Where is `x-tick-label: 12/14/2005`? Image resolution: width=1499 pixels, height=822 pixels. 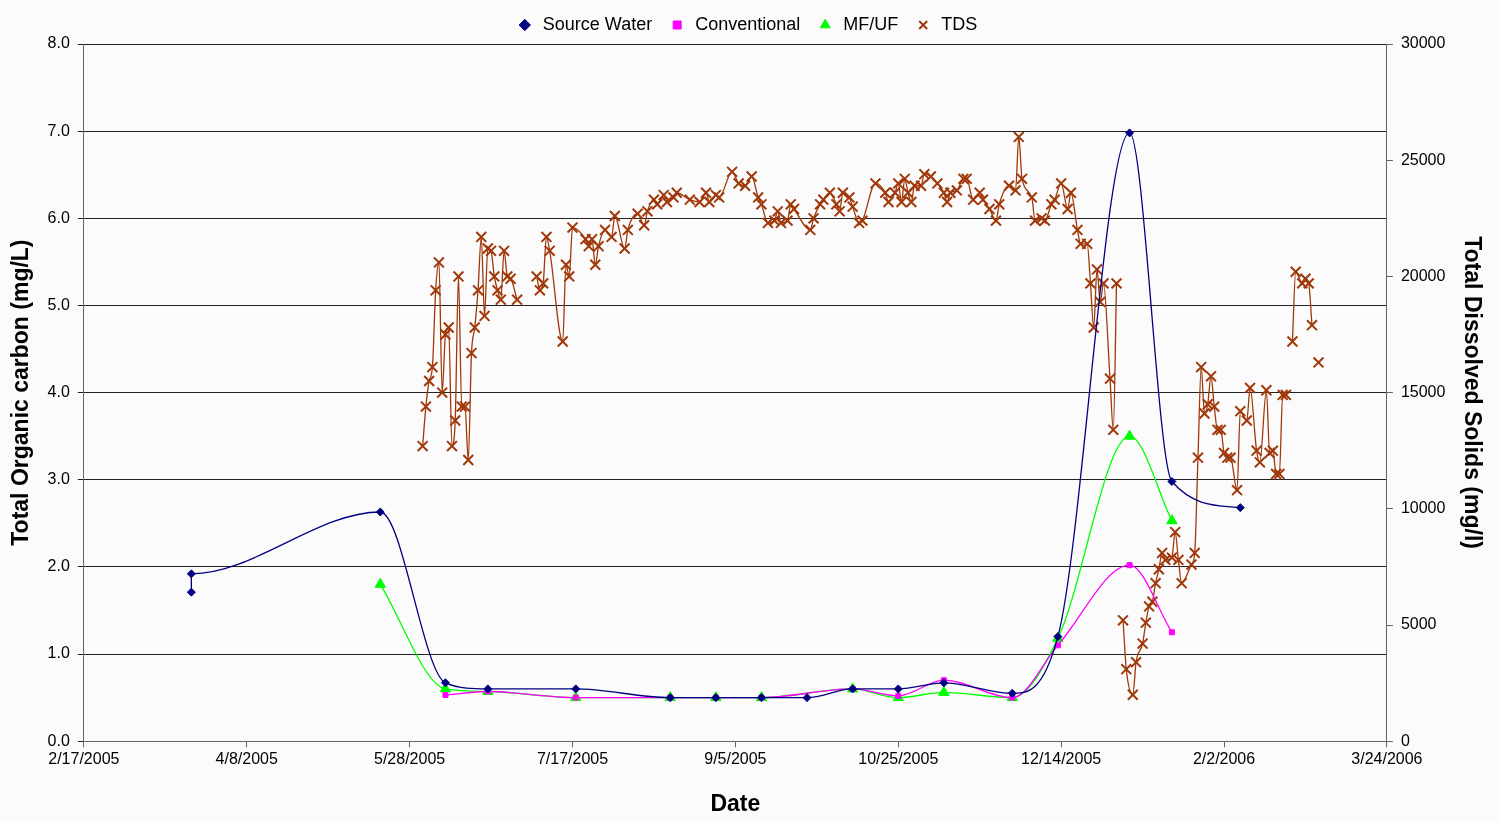
x-tick-label: 12/14/2005 is located at coordinates (1061, 759).